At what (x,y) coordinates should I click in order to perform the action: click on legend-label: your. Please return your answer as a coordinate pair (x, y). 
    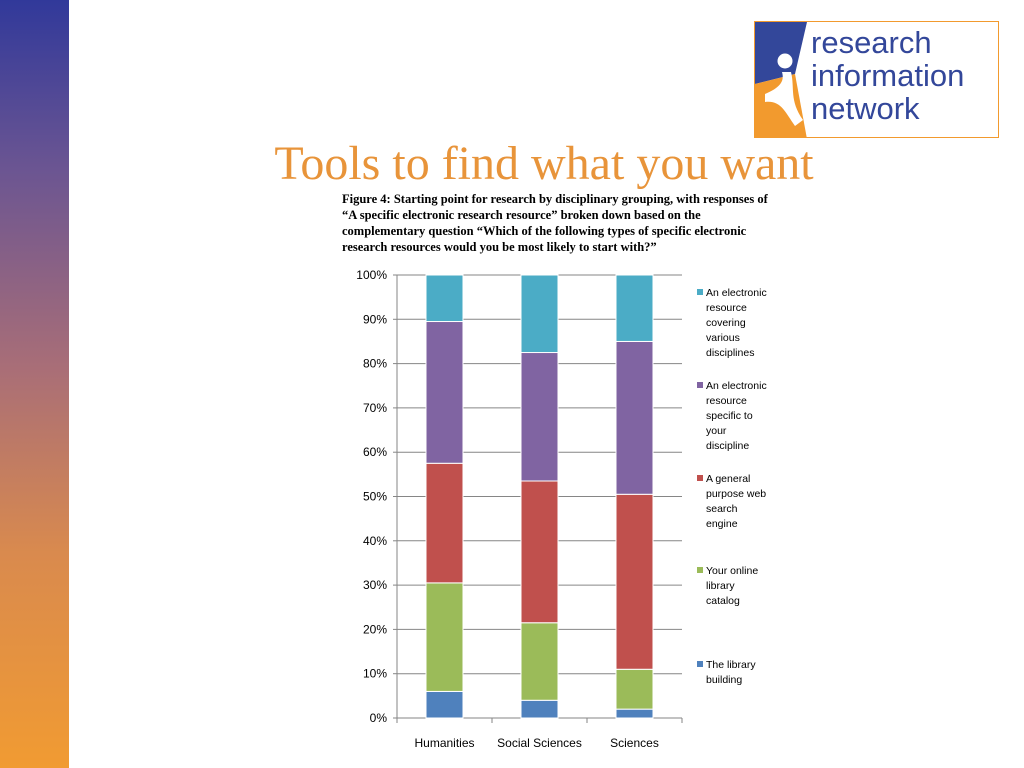
    Looking at the image, I should click on (716, 431).